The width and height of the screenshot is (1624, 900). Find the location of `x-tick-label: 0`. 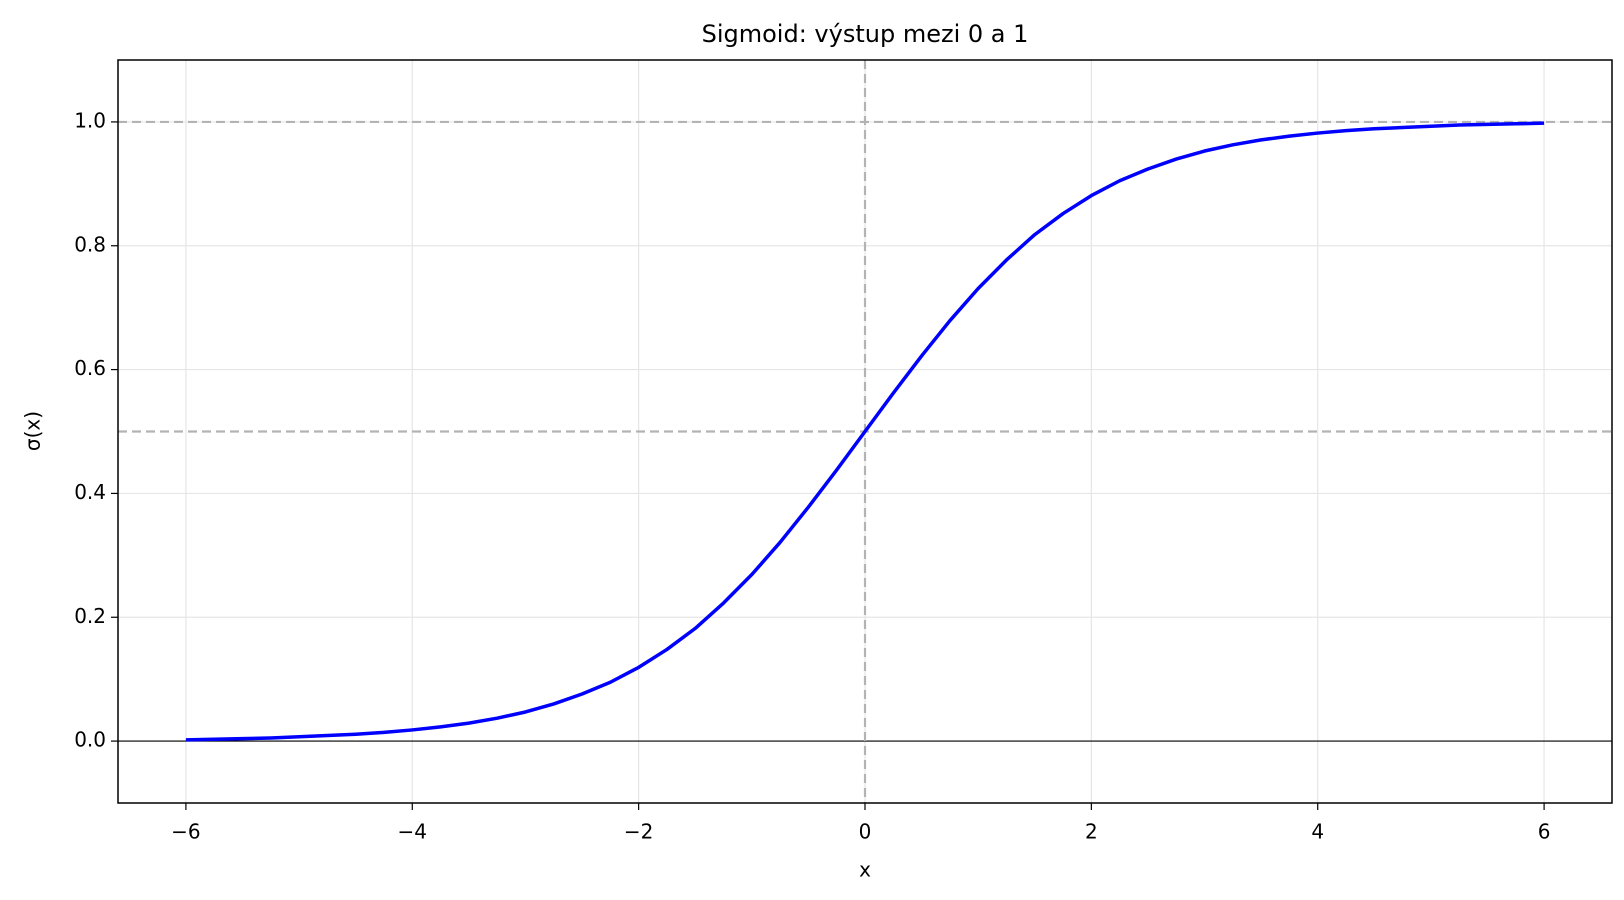

x-tick-label: 0 is located at coordinates (865, 832).